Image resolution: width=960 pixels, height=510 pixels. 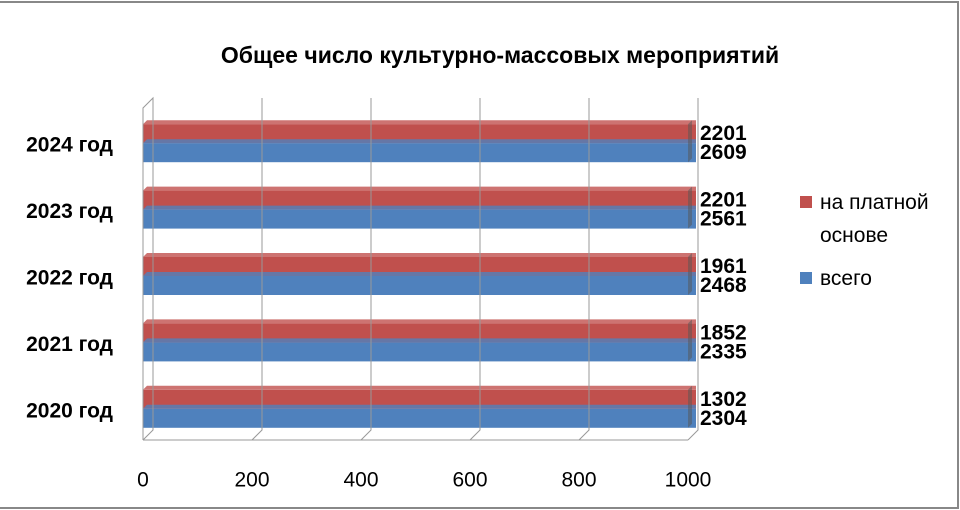 What do you see at coordinates (69, 211) in the screenshot?
I see `y-tick-label: 2023 год` at bounding box center [69, 211].